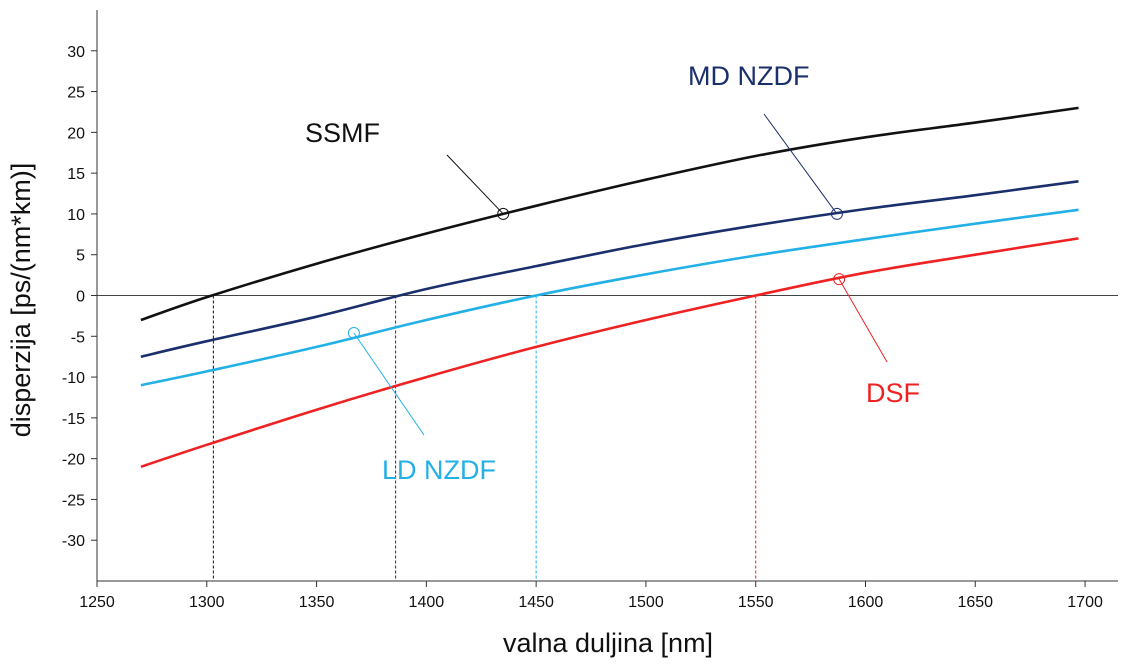 The width and height of the screenshot is (1146, 666). Describe the element at coordinates (975, 602) in the screenshot. I see `x-tick-label: 1650` at that location.